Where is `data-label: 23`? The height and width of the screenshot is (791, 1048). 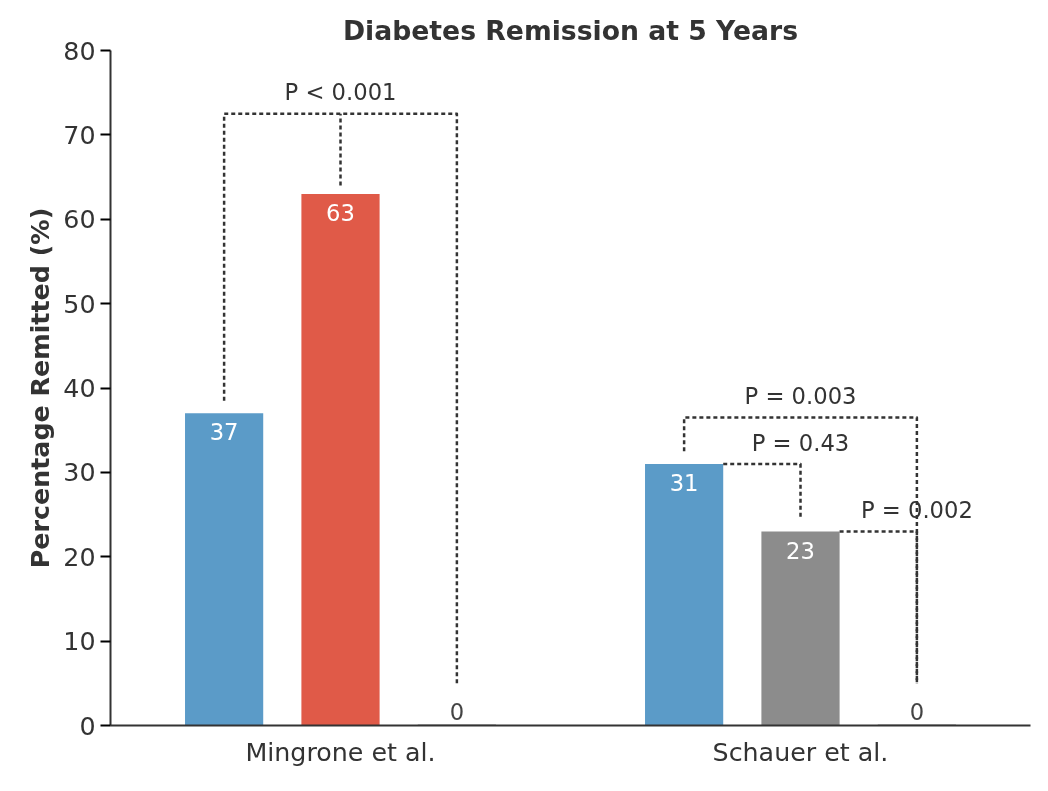 data-label: 23 is located at coordinates (800, 550).